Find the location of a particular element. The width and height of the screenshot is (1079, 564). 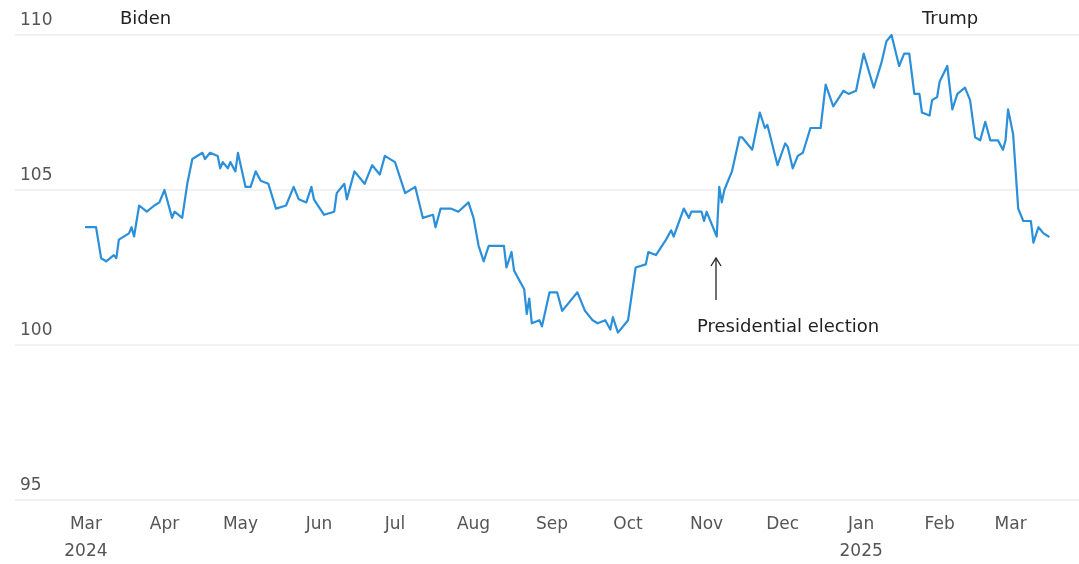

x-tick-label: Apr is located at coordinates (164, 523).